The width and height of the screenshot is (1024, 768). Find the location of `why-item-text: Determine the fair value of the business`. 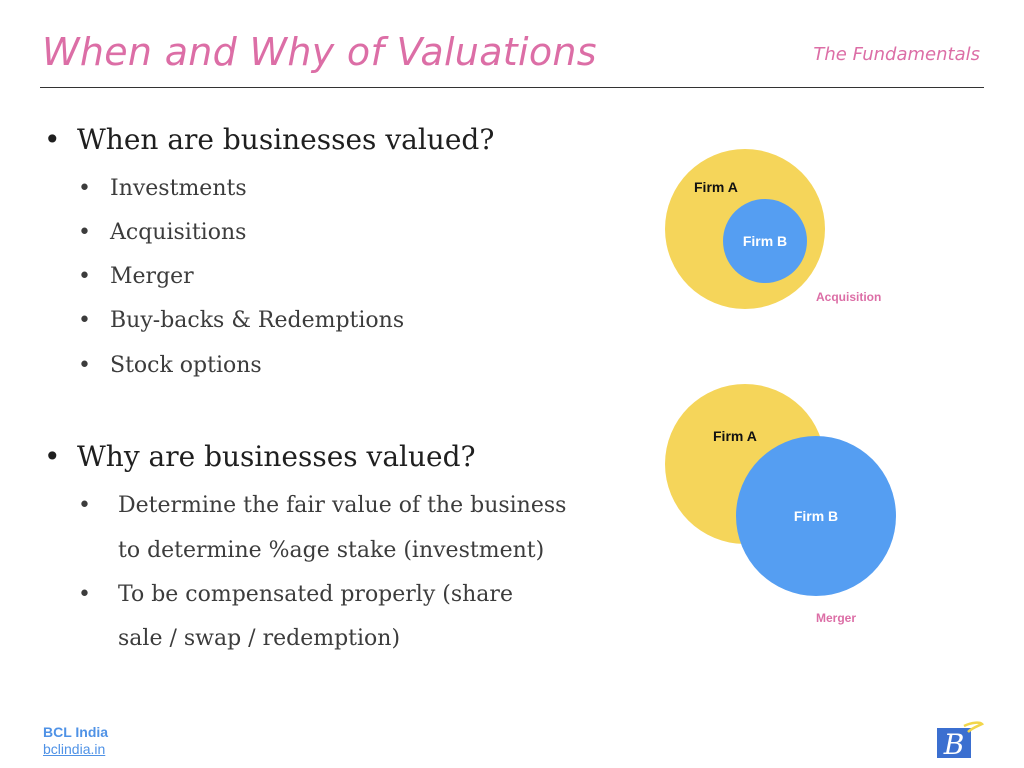

why-item-text: Determine the fair value of the business is located at coordinates (342, 505).